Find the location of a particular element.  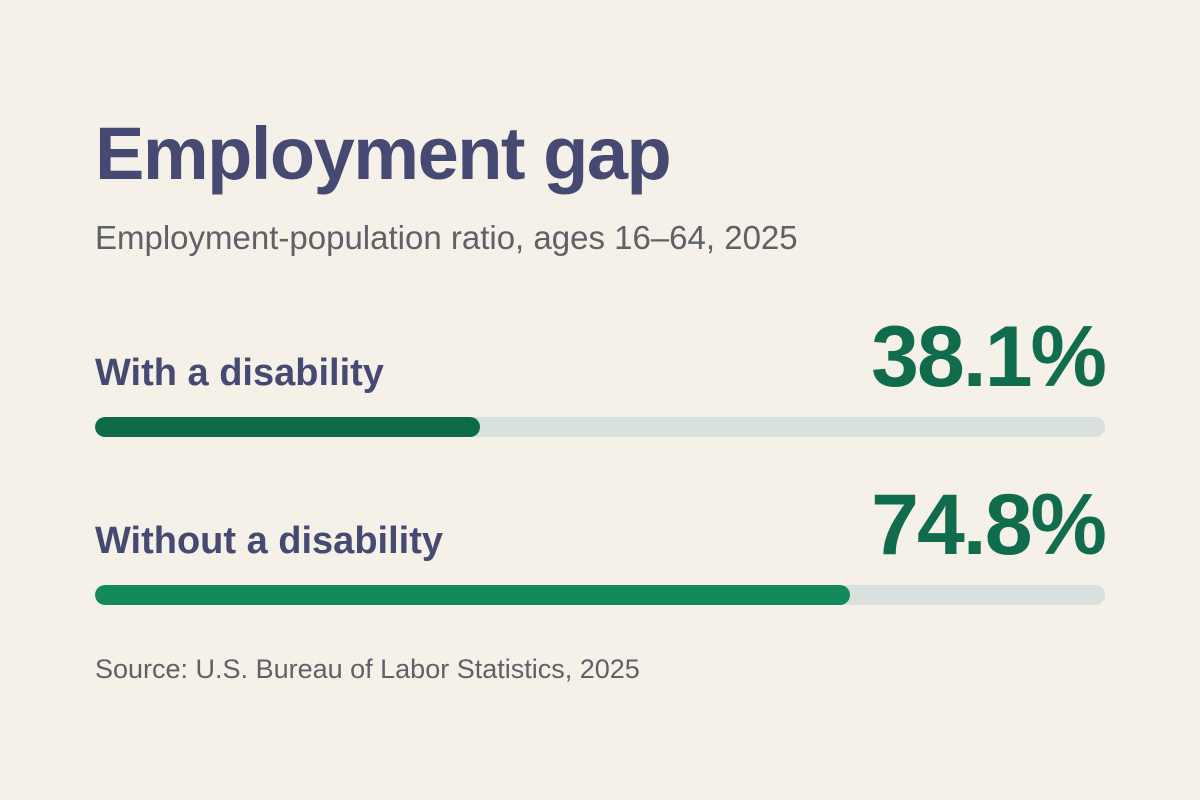

bar-row-with-disability: With a disability 38.1% is located at coordinates (601, 374).